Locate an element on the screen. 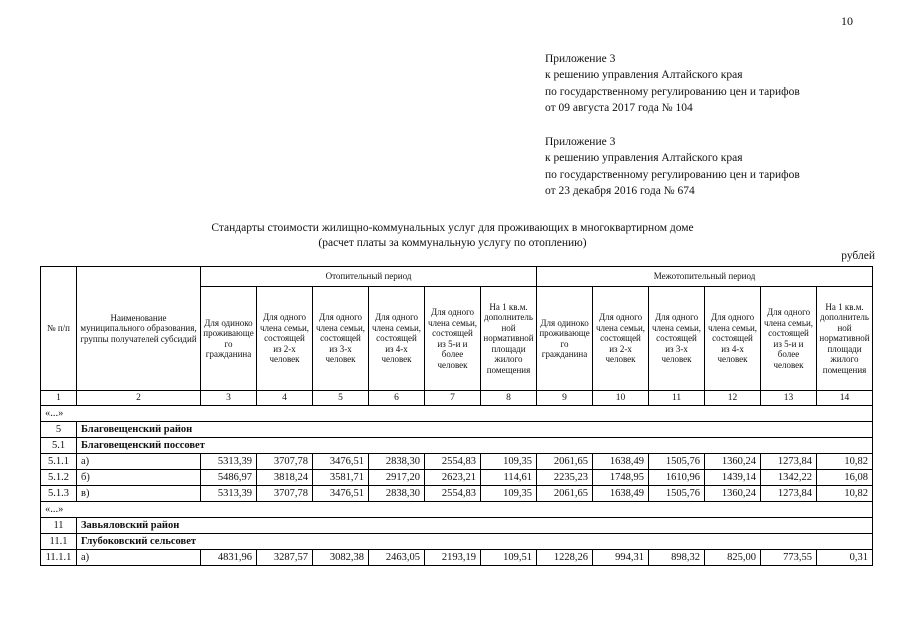 The width and height of the screenshot is (905, 640). value-cell: 773,55 is located at coordinates (789, 557).